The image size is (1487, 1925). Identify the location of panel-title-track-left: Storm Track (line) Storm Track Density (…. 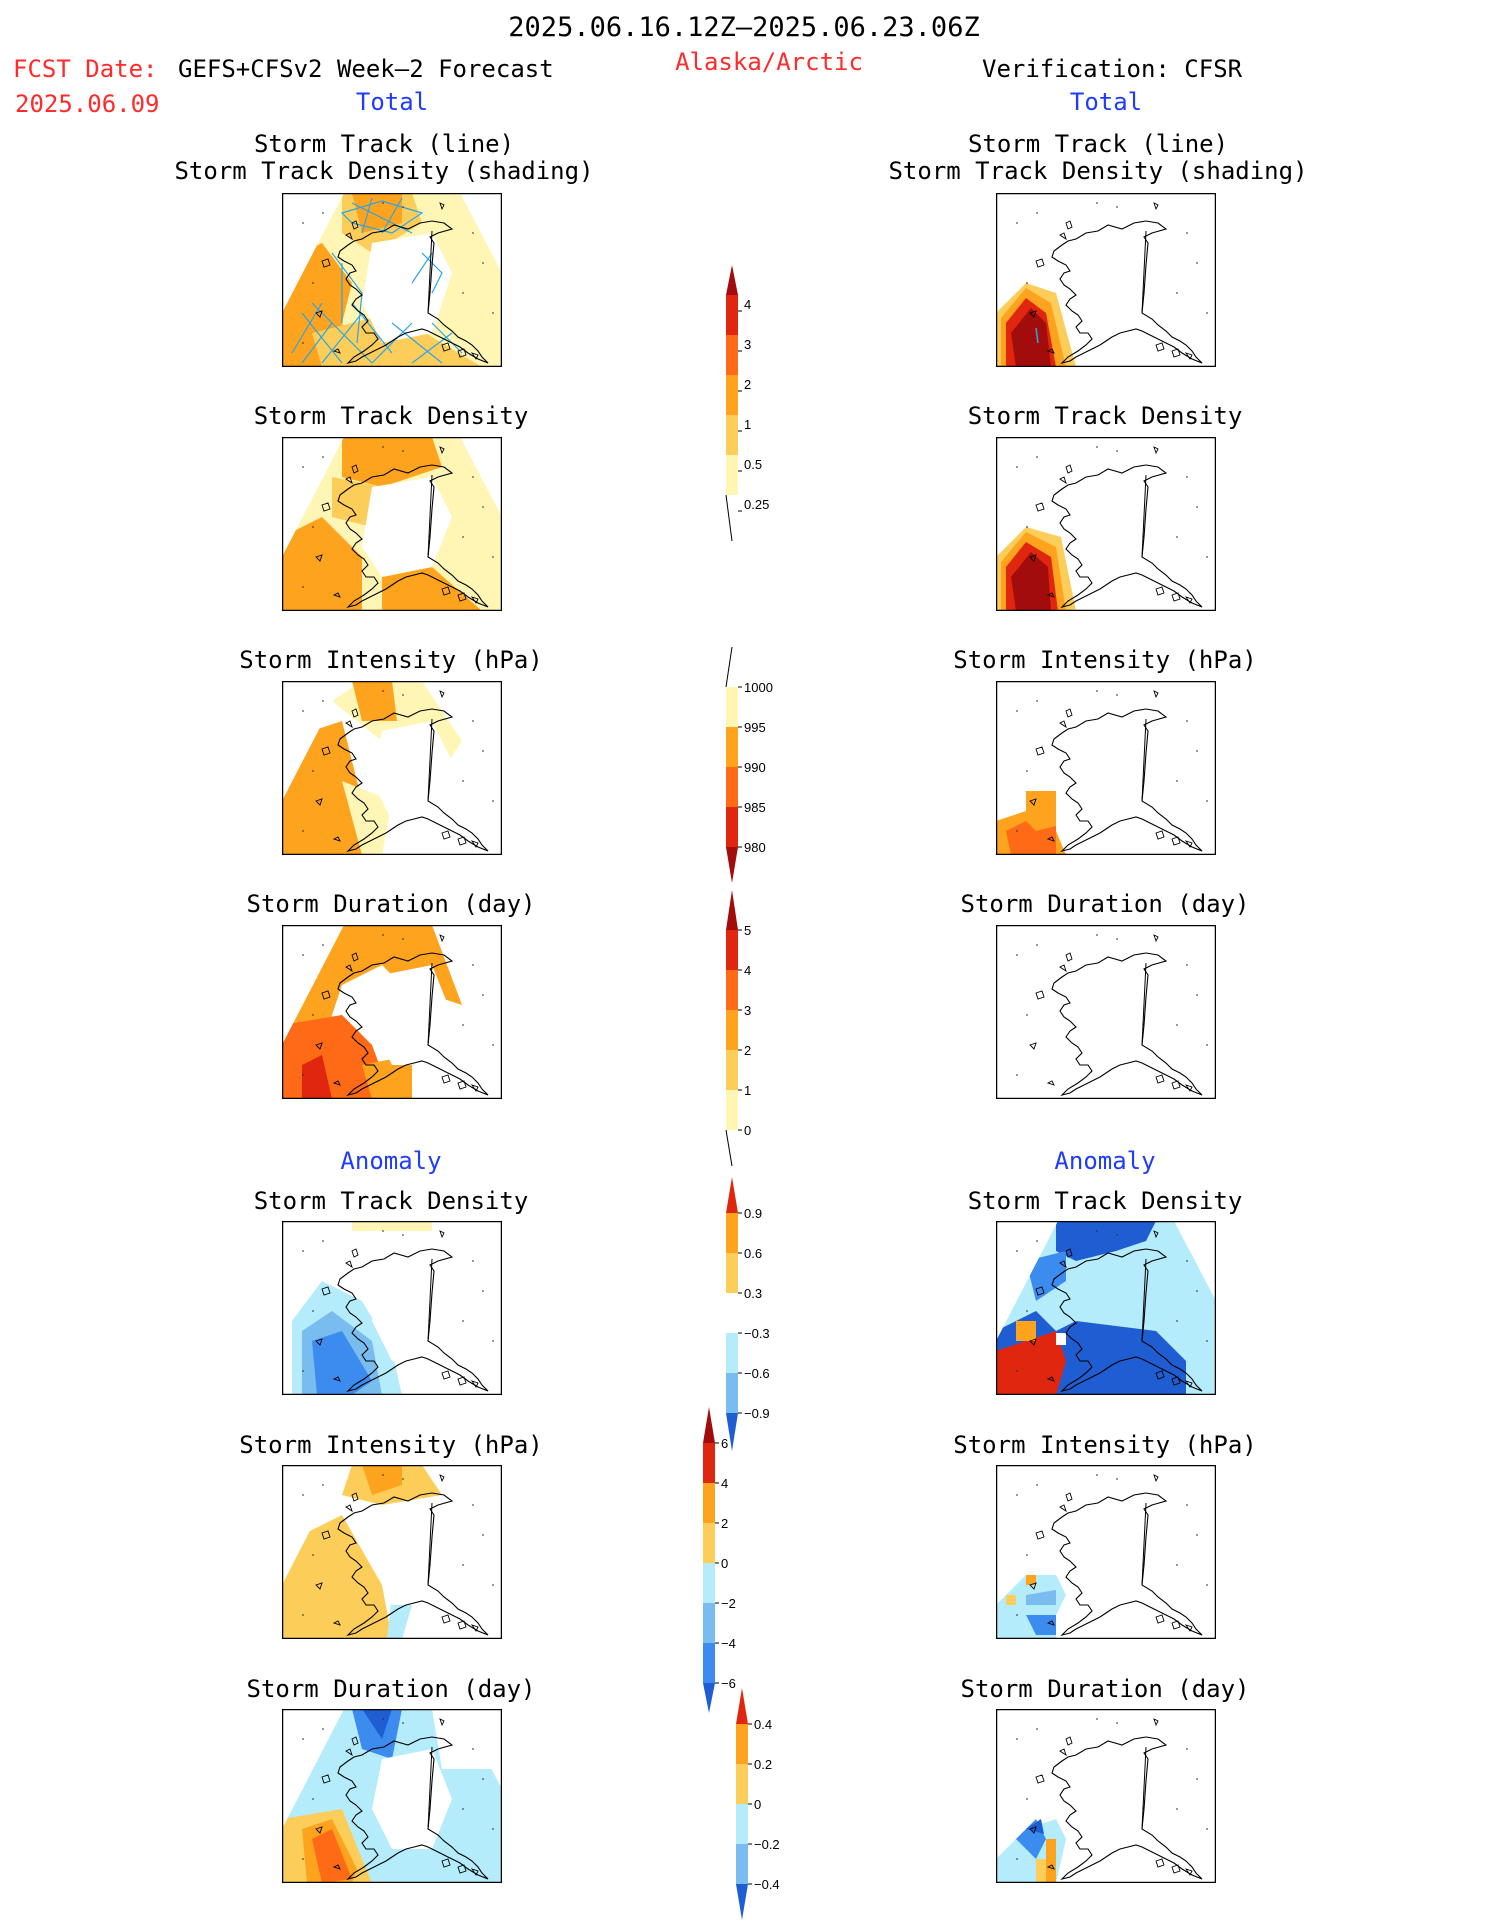
(383, 158).